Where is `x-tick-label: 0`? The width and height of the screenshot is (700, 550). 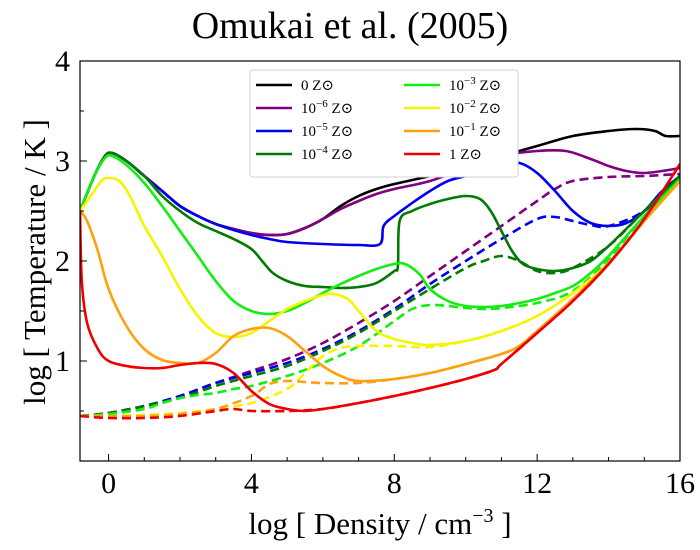 x-tick-label: 0 is located at coordinates (108, 483).